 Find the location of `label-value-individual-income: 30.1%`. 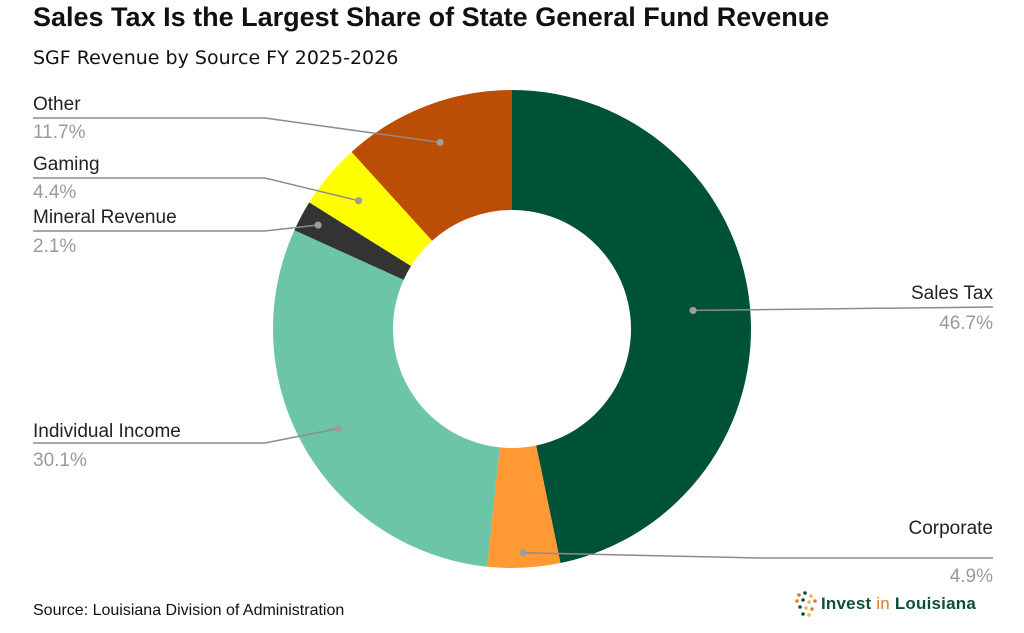

label-value-individual-income: 30.1% is located at coordinates (60, 460).